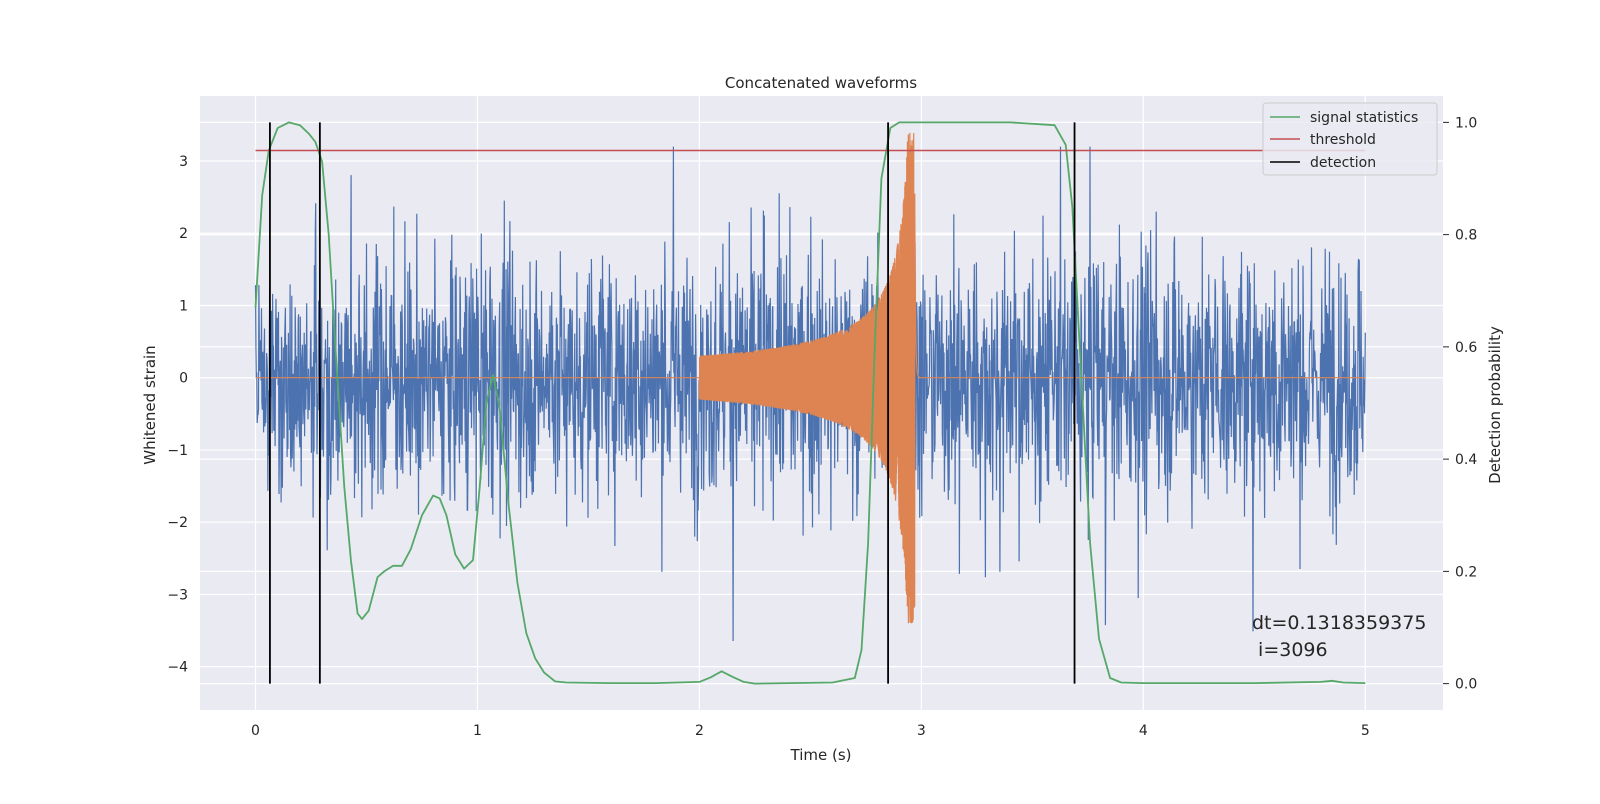  What do you see at coordinates (1365, 731) in the screenshot?
I see `x-tick-label: 5` at bounding box center [1365, 731].